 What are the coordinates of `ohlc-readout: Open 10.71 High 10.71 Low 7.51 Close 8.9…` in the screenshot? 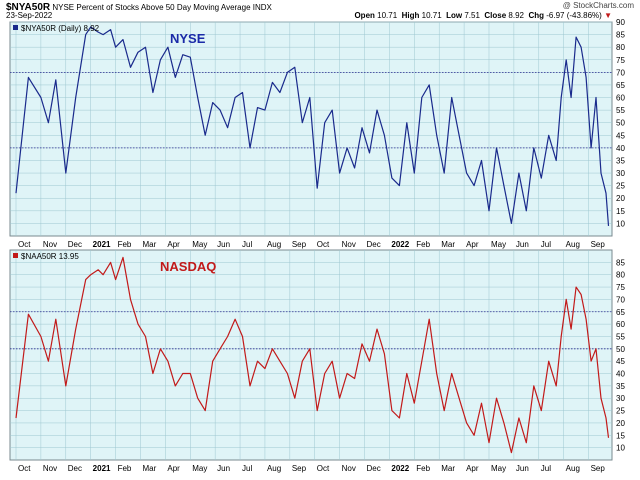 It's located at (483, 15).